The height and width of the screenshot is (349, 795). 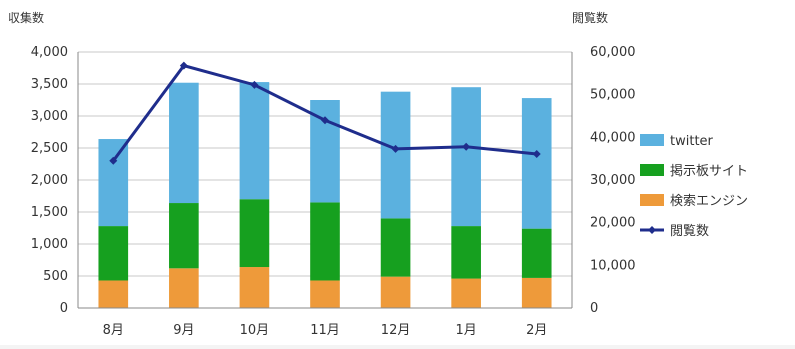 I want to click on legend-label: 掲示板サイト, so click(x=709, y=171).